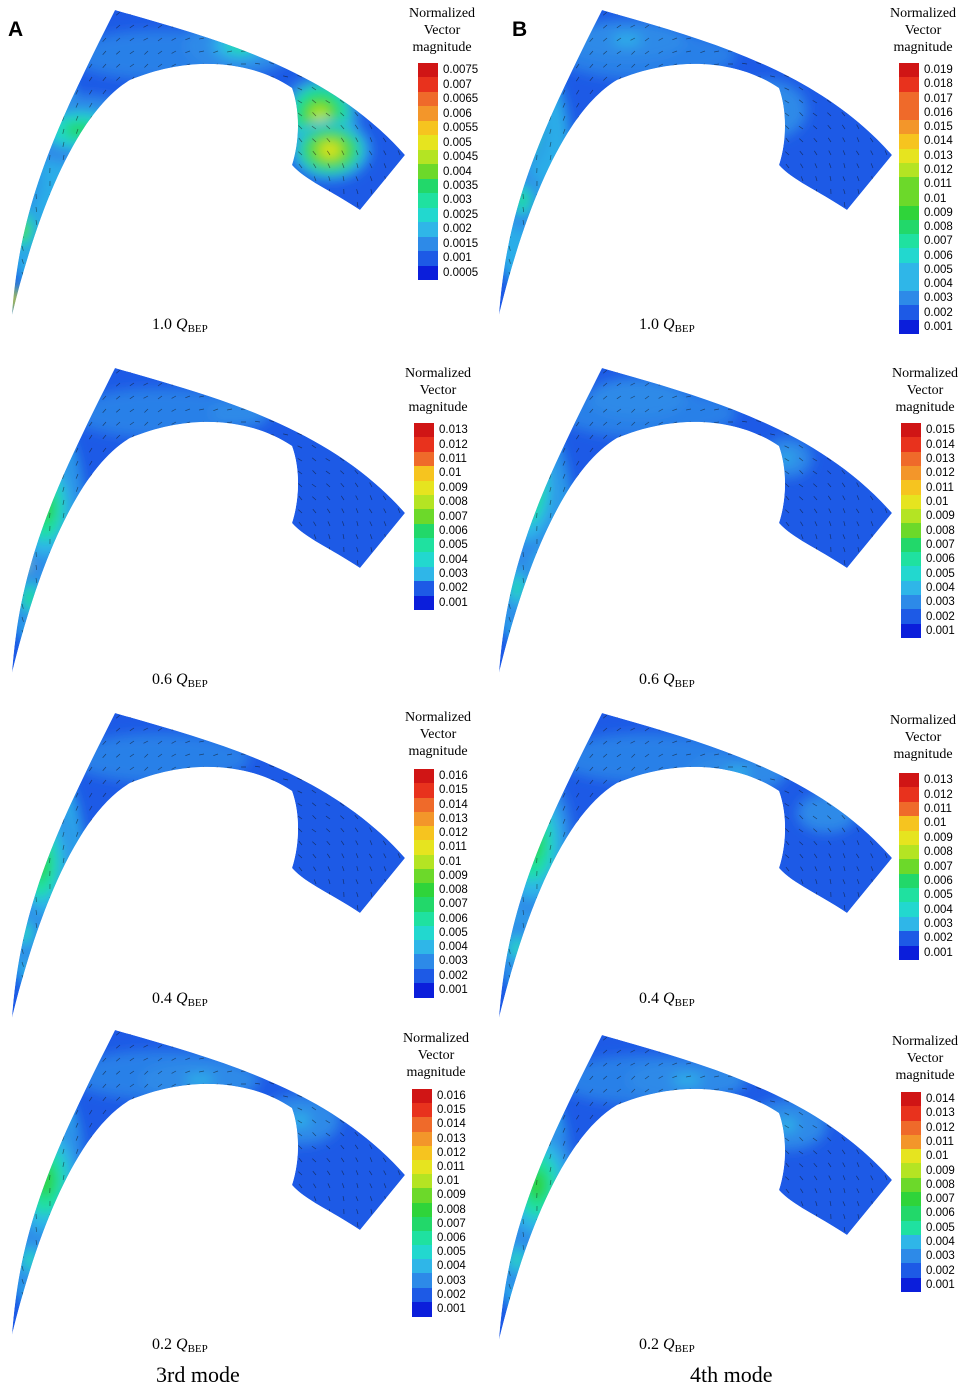 The width and height of the screenshot is (969, 1388). I want to click on flow-condition-label-b3: 0.4 QBEP, so click(667, 999).